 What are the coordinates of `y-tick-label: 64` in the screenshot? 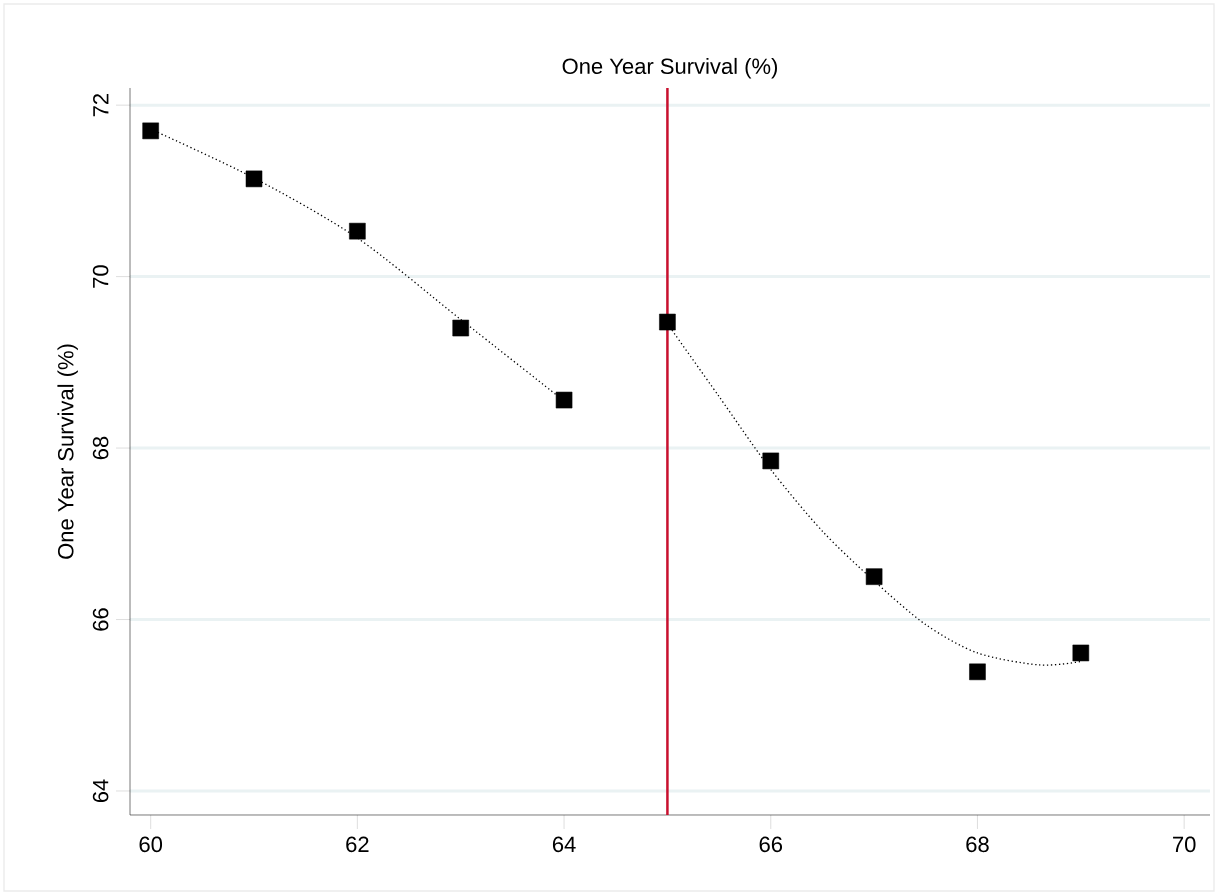 It's located at (100, 791).